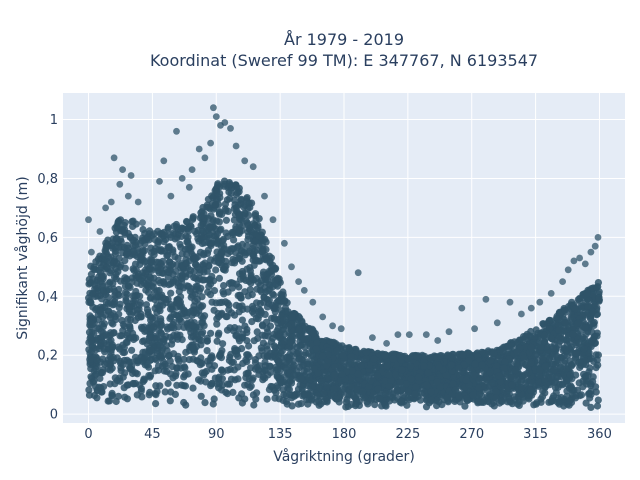 The image size is (640, 480). I want to click on x-tick-label-0: 0, so click(88, 434).